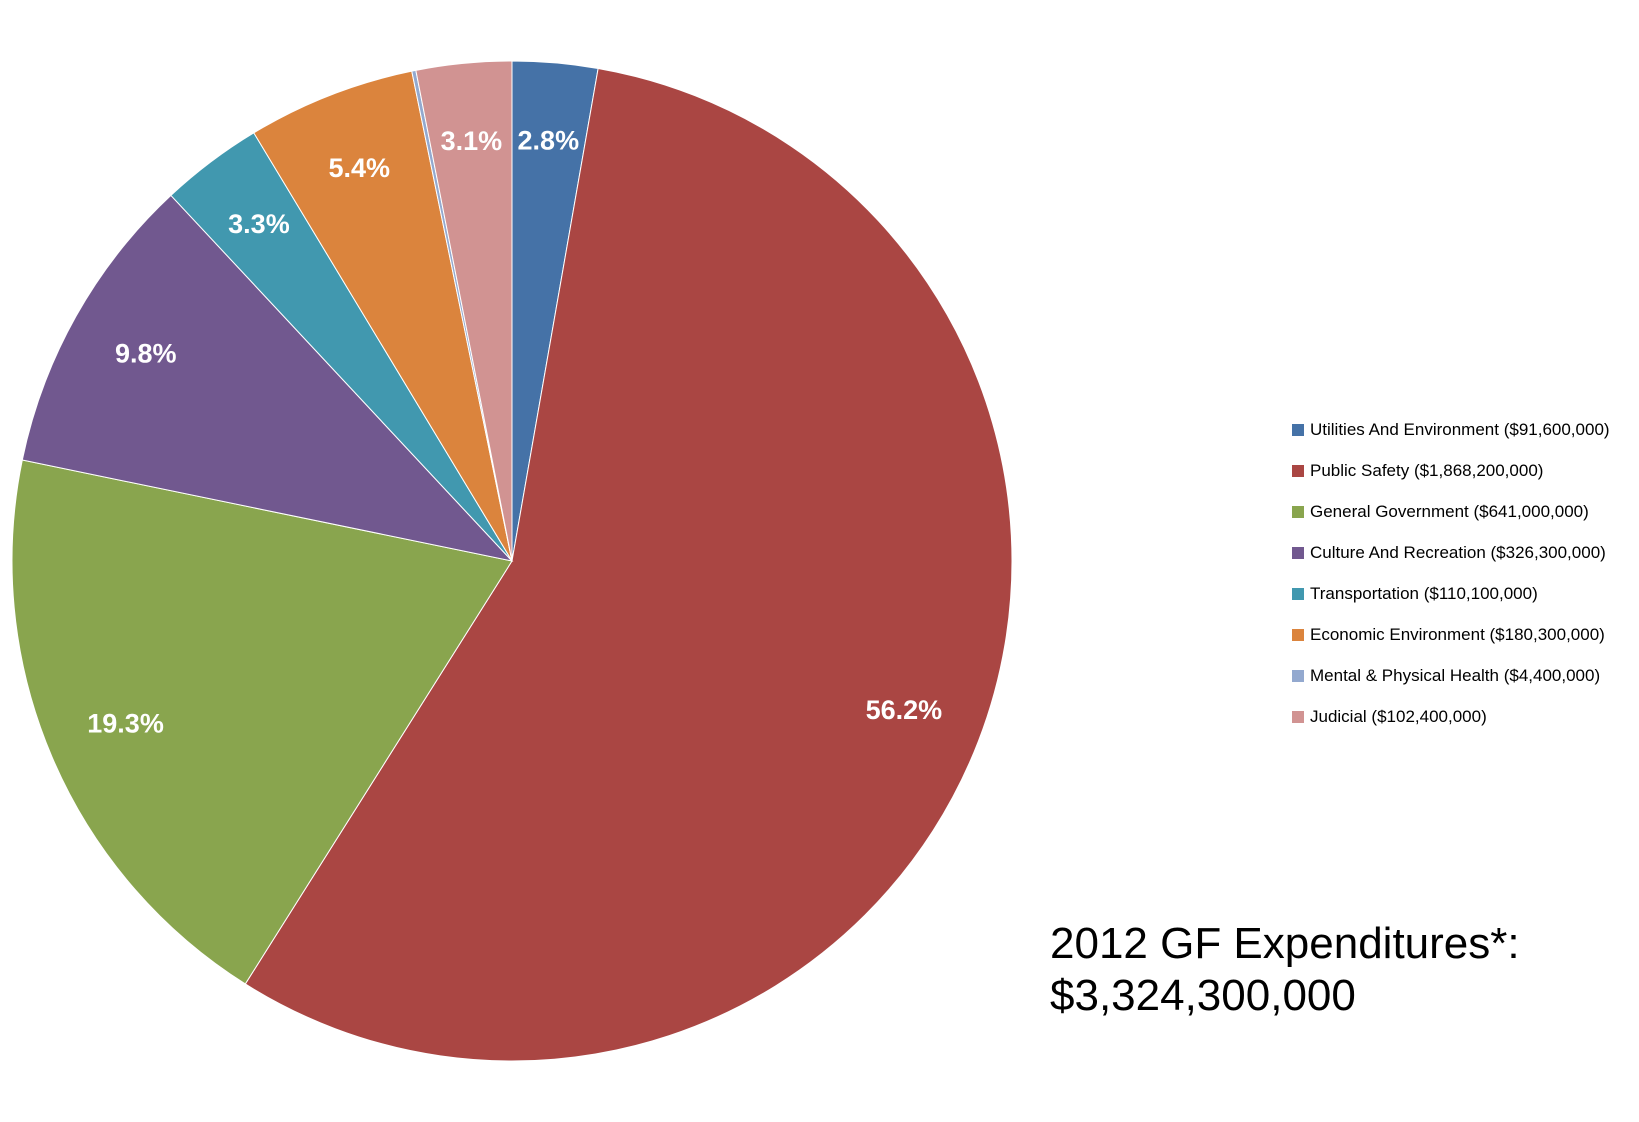  Describe the element at coordinates (262, 722) in the screenshot. I see `pie-slice-general-government` at that location.